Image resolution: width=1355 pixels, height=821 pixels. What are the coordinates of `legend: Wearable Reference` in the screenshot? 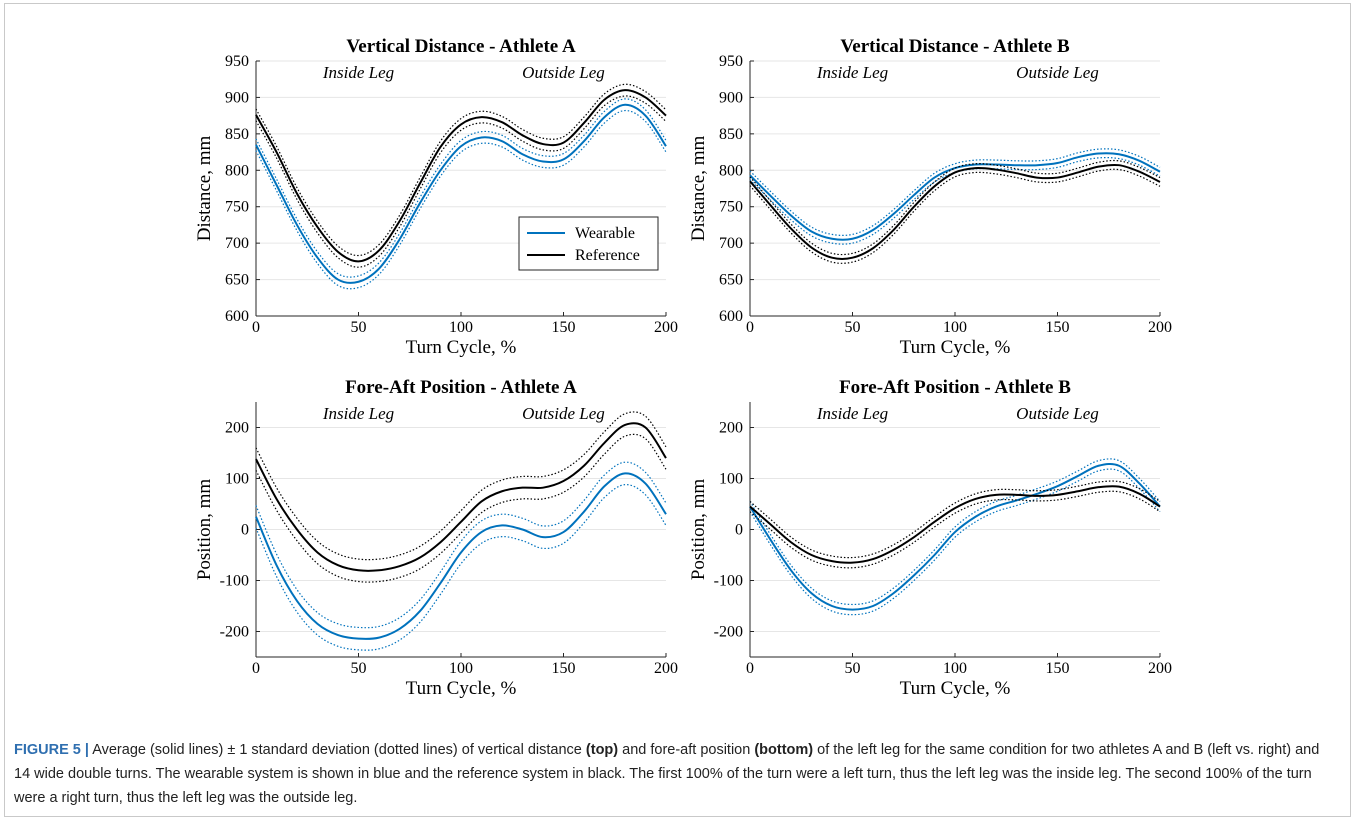 It's located at (588, 243).